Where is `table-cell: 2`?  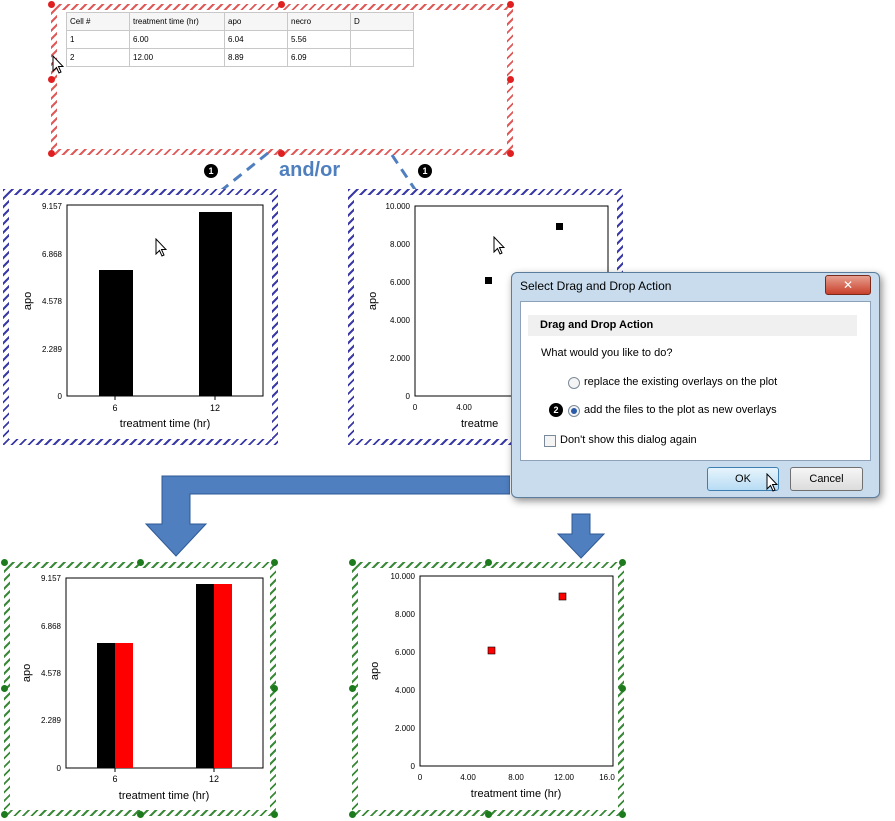
table-cell: 2 is located at coordinates (98, 57).